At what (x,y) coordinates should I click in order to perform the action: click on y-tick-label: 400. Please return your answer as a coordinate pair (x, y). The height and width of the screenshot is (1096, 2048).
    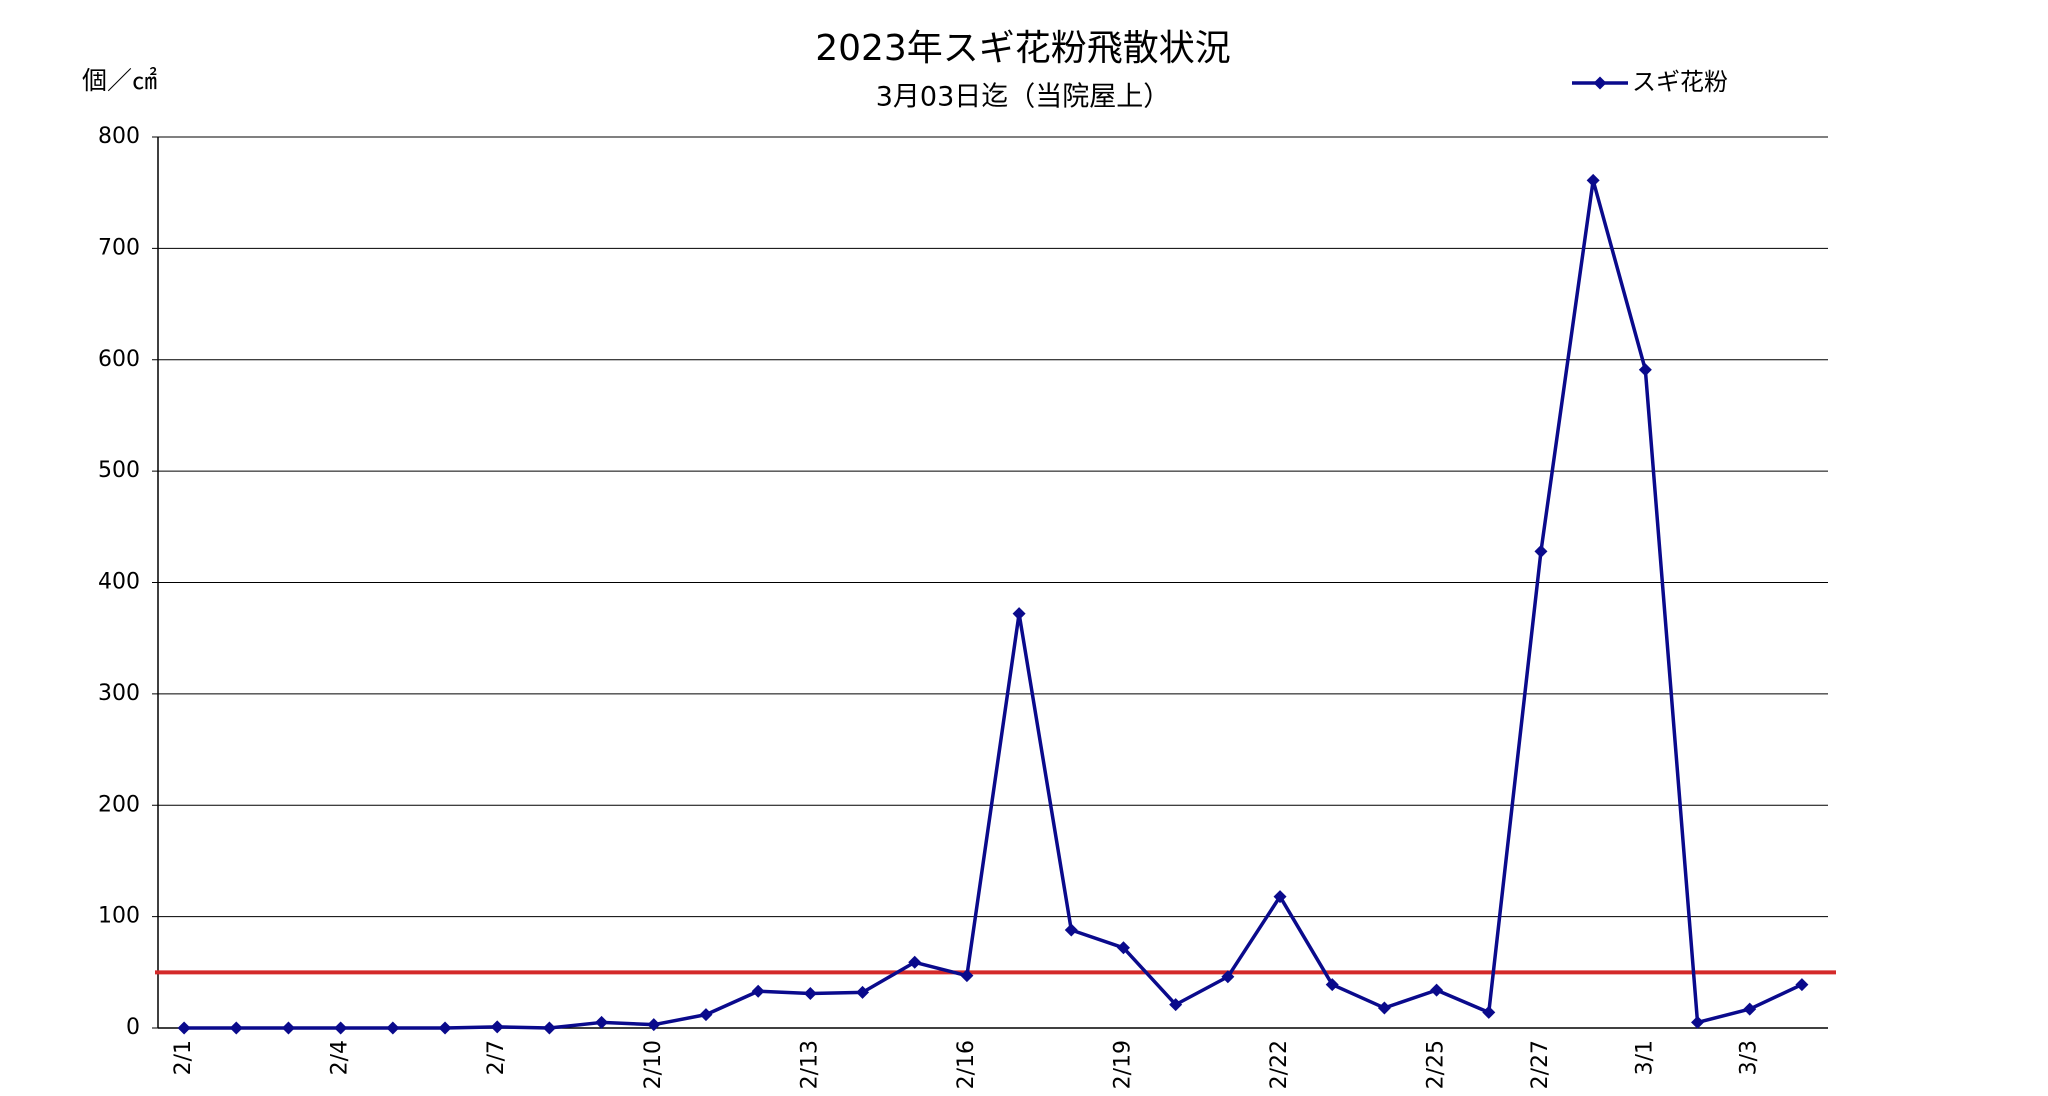
    Looking at the image, I should click on (119, 582).